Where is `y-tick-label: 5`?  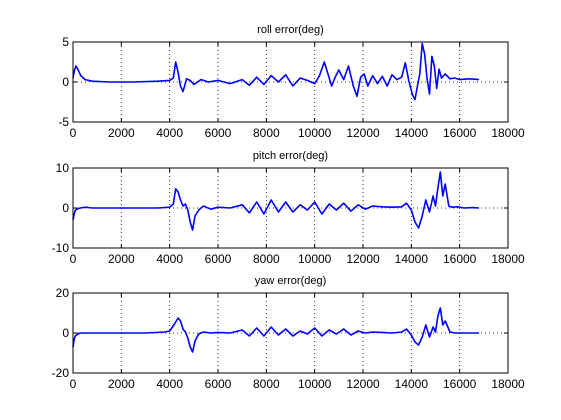 y-tick-label: 5 is located at coordinates (65, 42).